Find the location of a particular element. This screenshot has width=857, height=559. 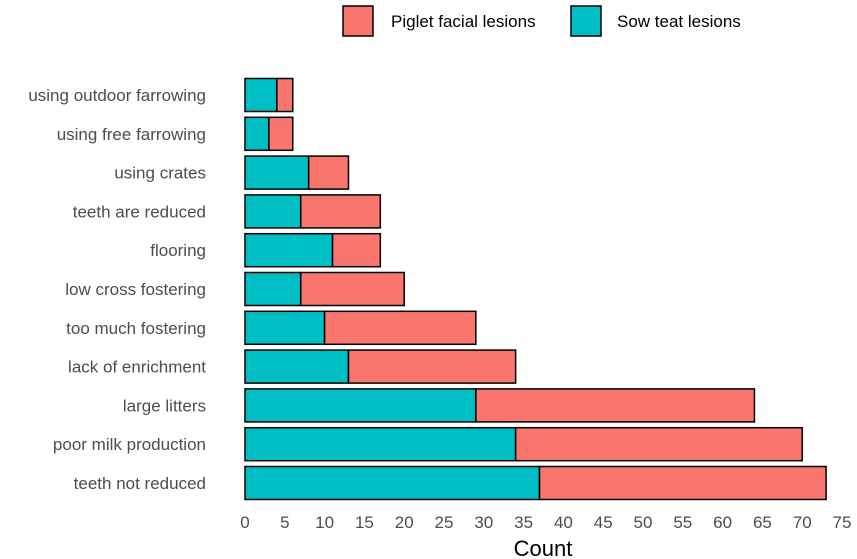

bar-piglet-facial-lesions-large-litters is located at coordinates (615, 405).